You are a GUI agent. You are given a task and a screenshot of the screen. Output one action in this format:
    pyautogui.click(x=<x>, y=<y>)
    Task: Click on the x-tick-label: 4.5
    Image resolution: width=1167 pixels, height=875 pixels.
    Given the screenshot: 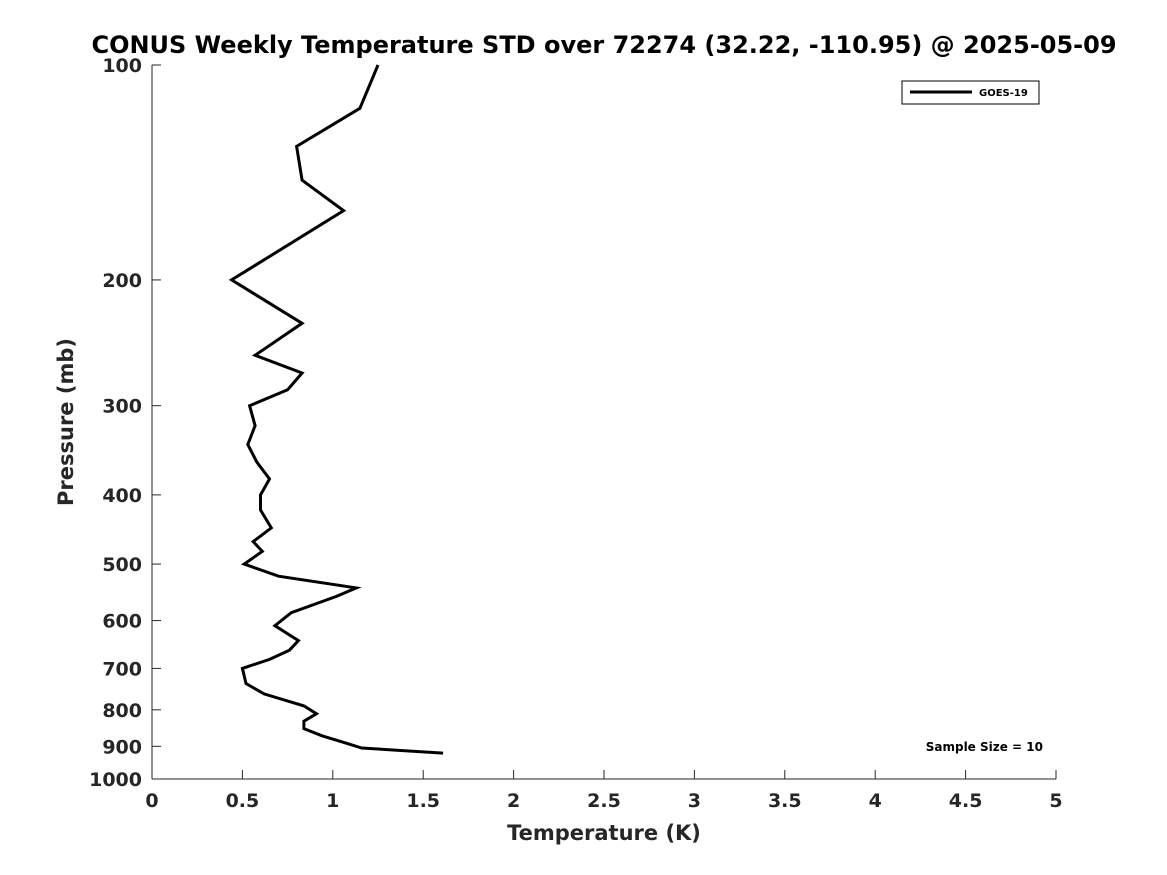 What is the action you would take?
    pyautogui.click(x=966, y=801)
    